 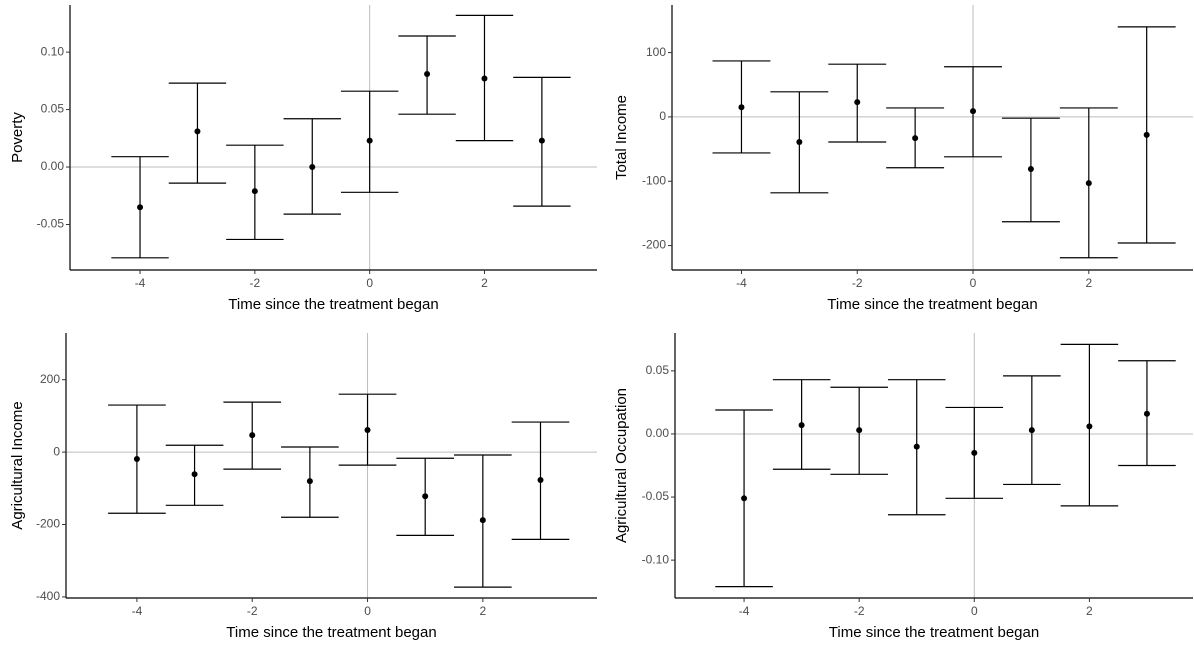 I want to click on y-tick-label: 100, so click(x=656, y=52).